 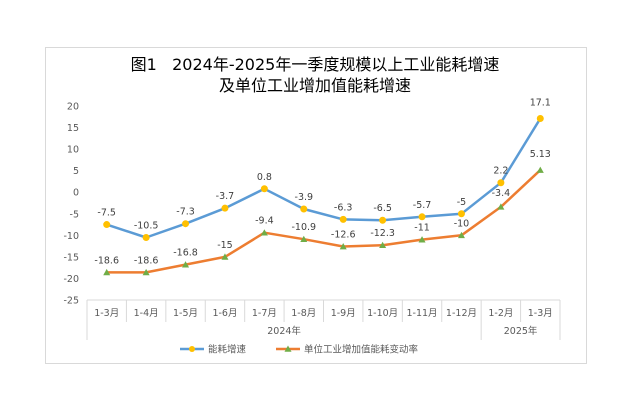 I want to click on data-label: -15, so click(x=225, y=245).